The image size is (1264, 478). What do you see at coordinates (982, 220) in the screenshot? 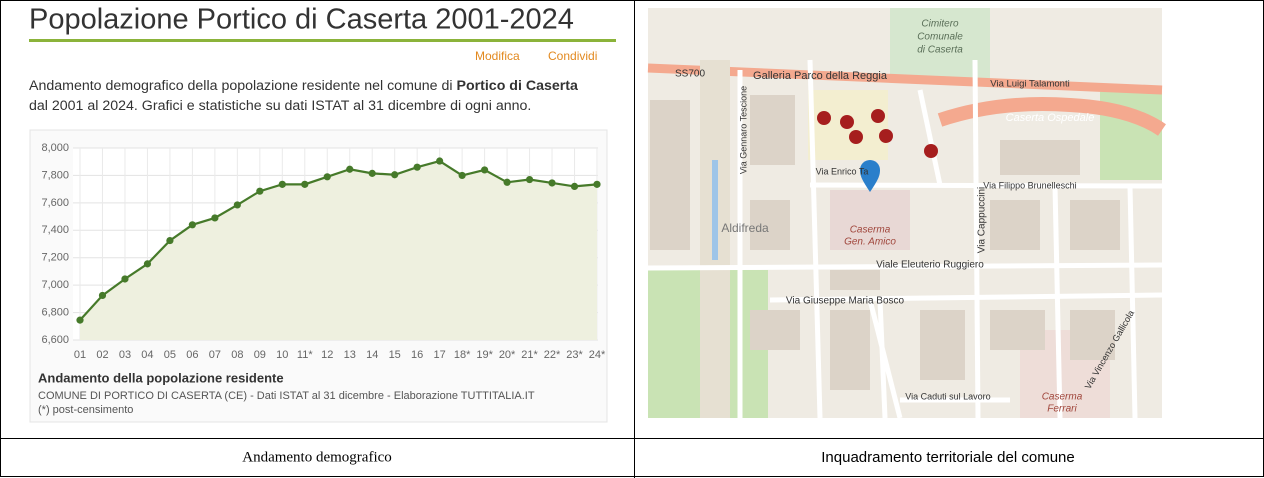
I see `map-label: Via Cappuccini` at bounding box center [982, 220].